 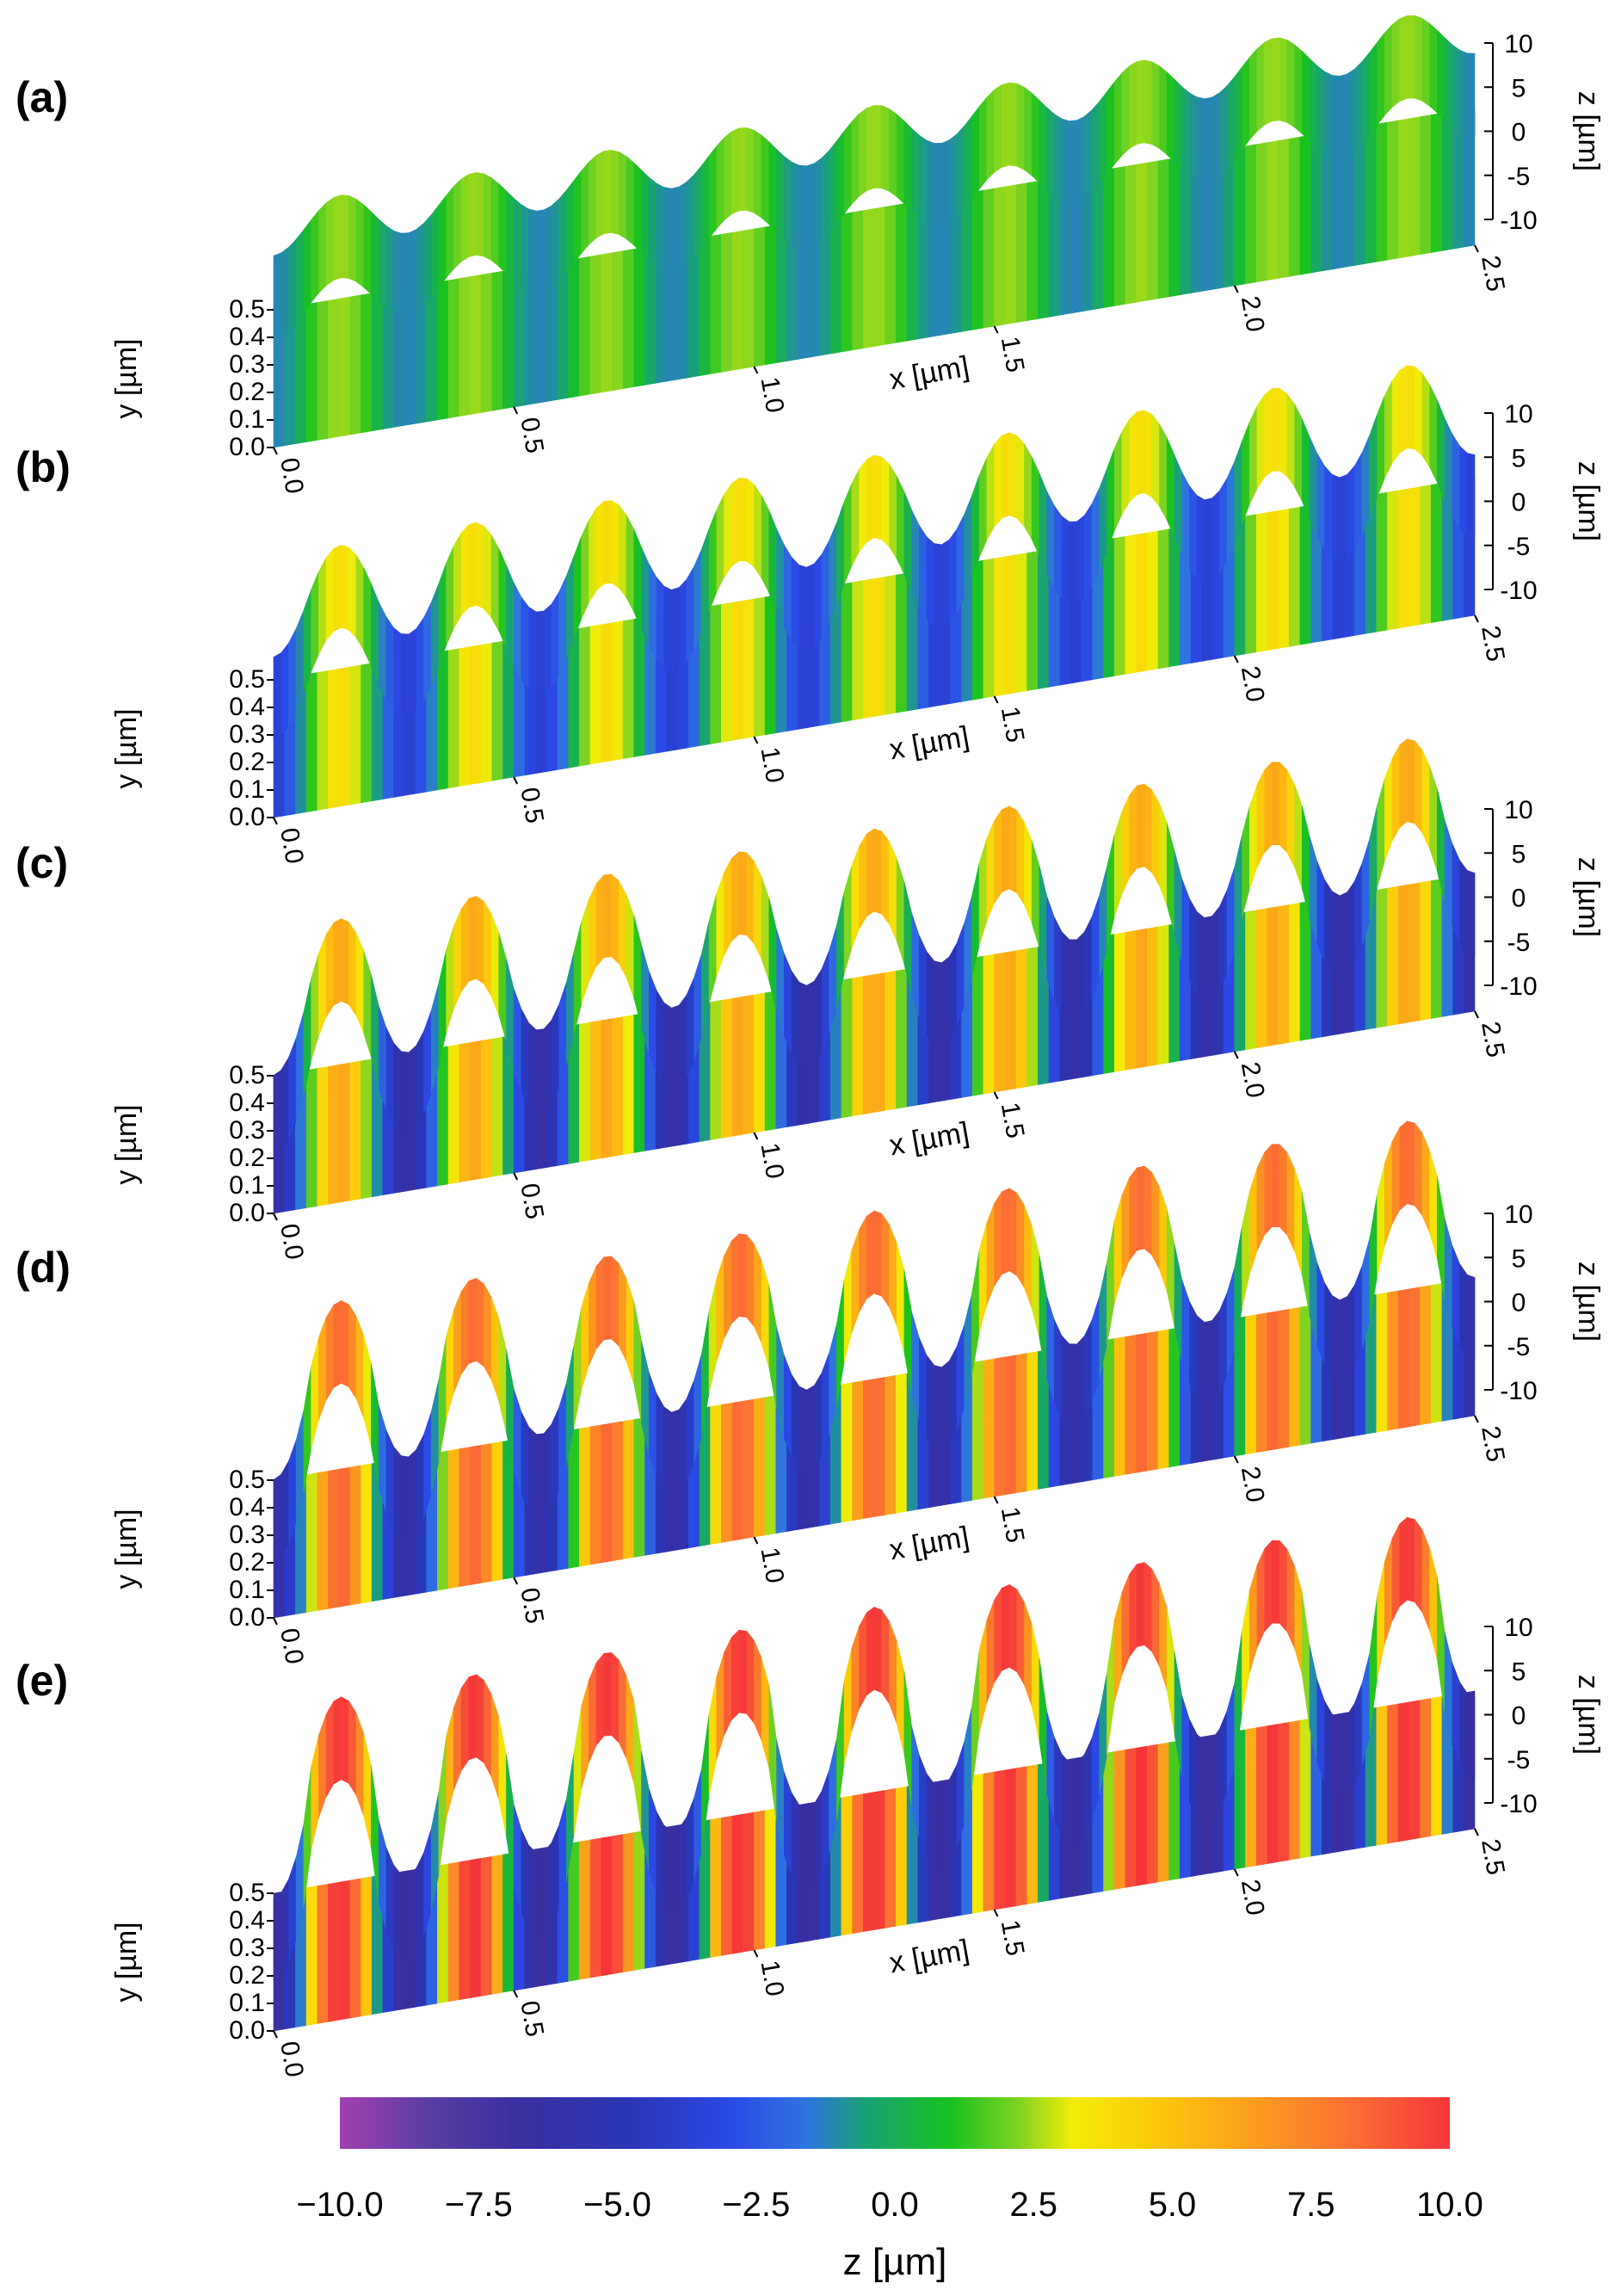 What do you see at coordinates (1544, 1302) in the screenshot?
I see `z-axis: 10 5 0 -5 -10 z [µm]` at bounding box center [1544, 1302].